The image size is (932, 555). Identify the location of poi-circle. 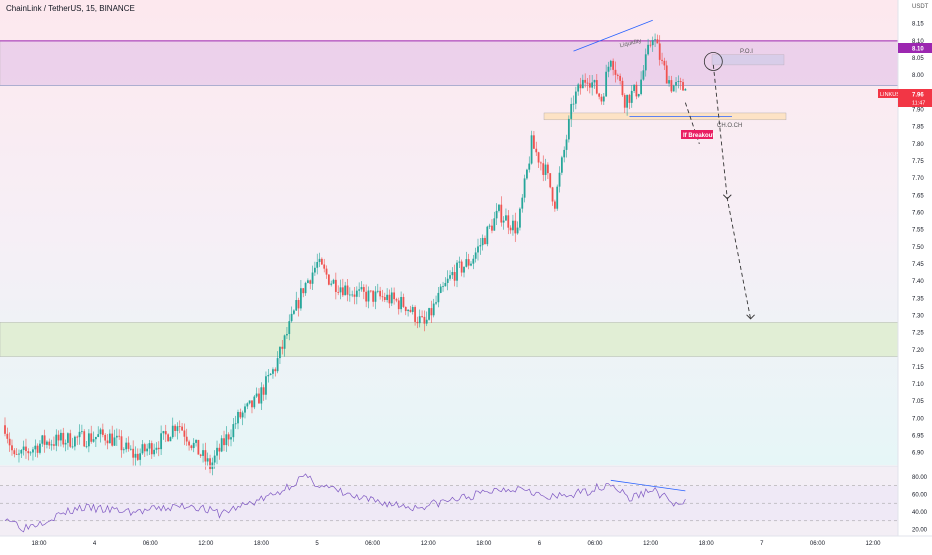
(713, 61).